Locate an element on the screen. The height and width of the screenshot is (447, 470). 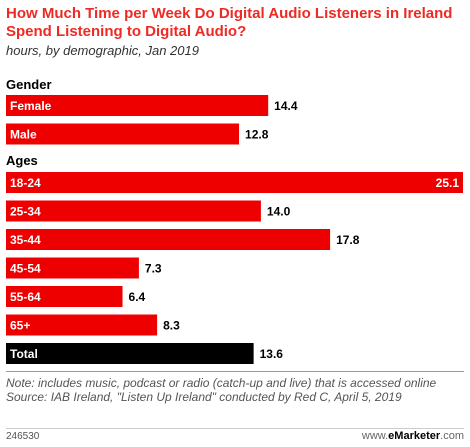
category-label-18-24: 18-24 is located at coordinates (25, 183).